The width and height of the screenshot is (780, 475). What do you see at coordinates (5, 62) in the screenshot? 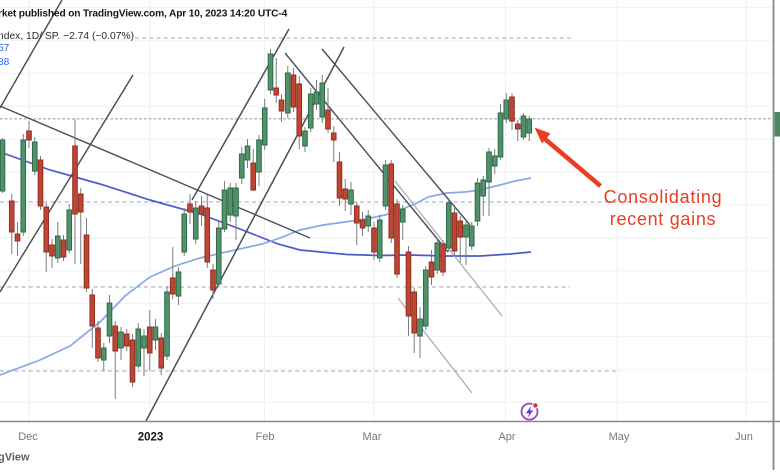
I see `svg-text: 88` at bounding box center [5, 62].